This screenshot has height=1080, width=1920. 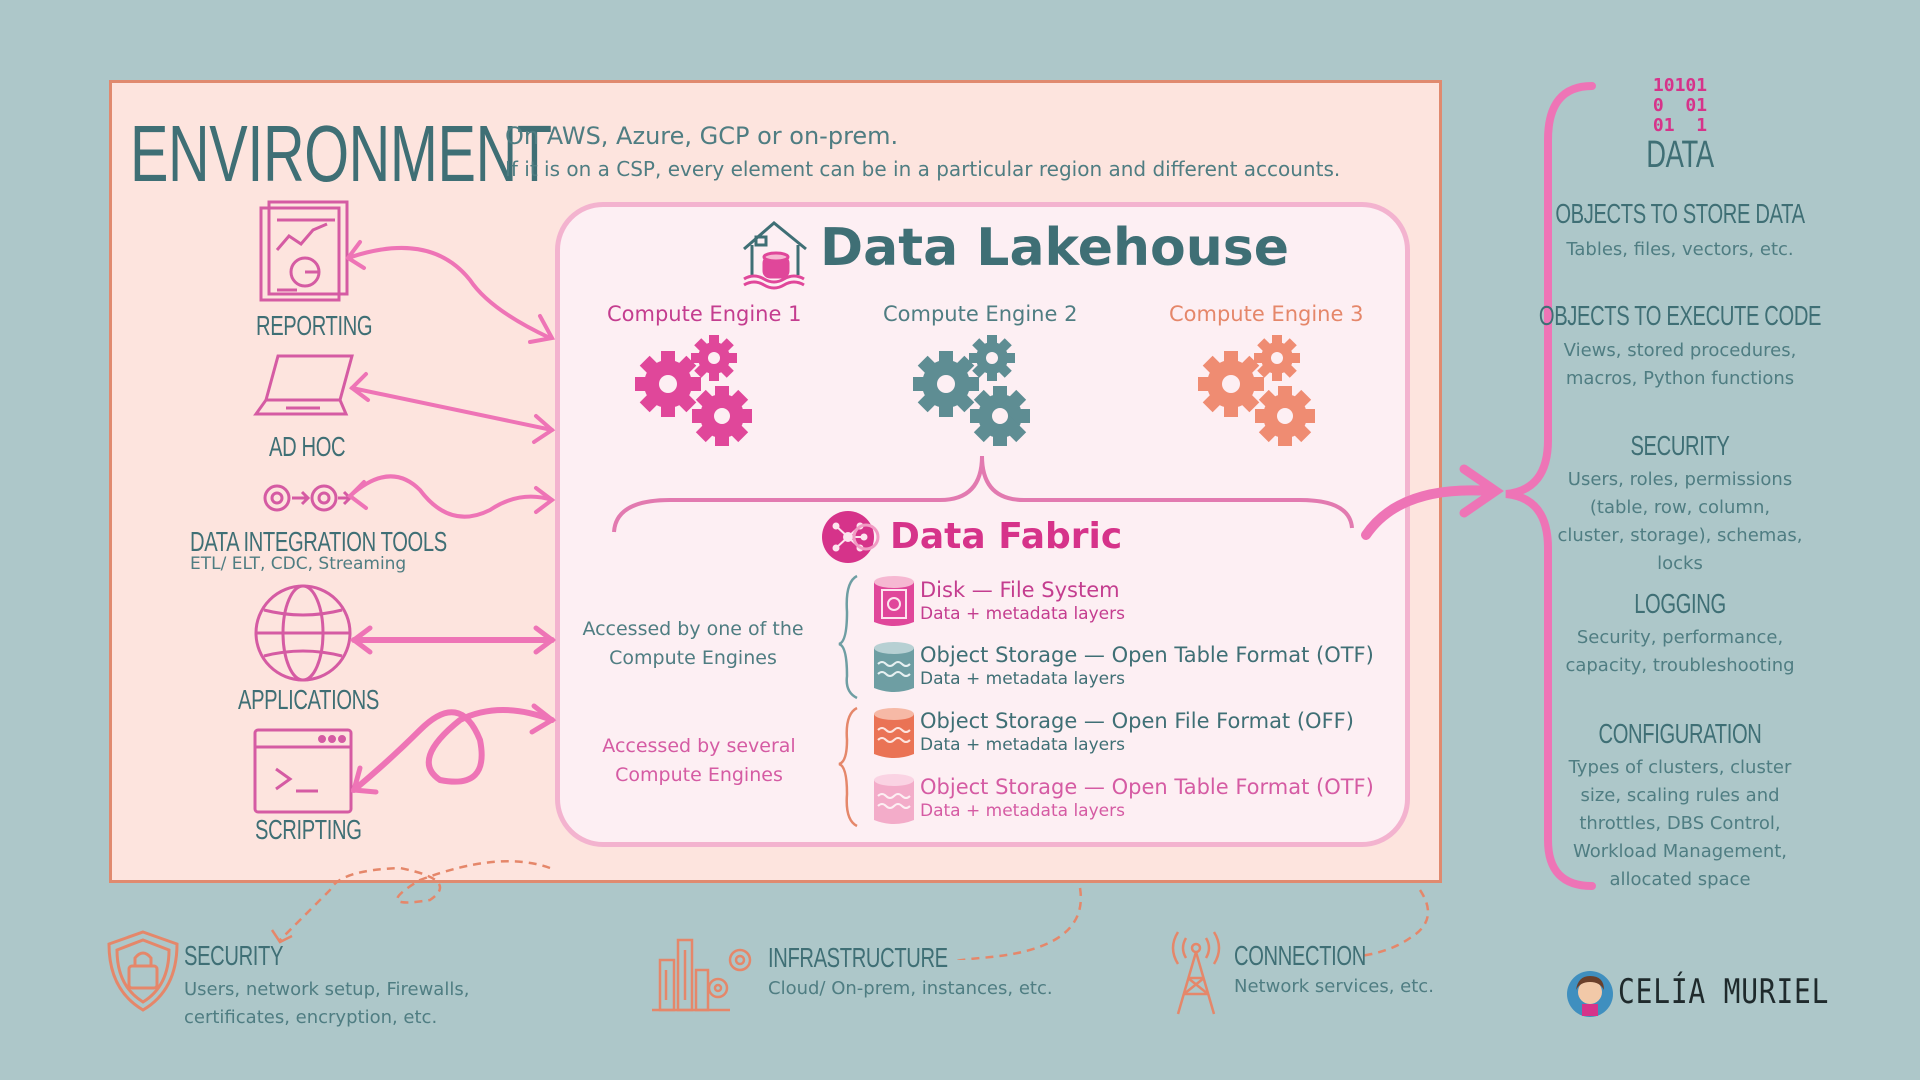 I want to click on data-section-text-0: Tables, files, vectors, etc., so click(x=1680, y=249).